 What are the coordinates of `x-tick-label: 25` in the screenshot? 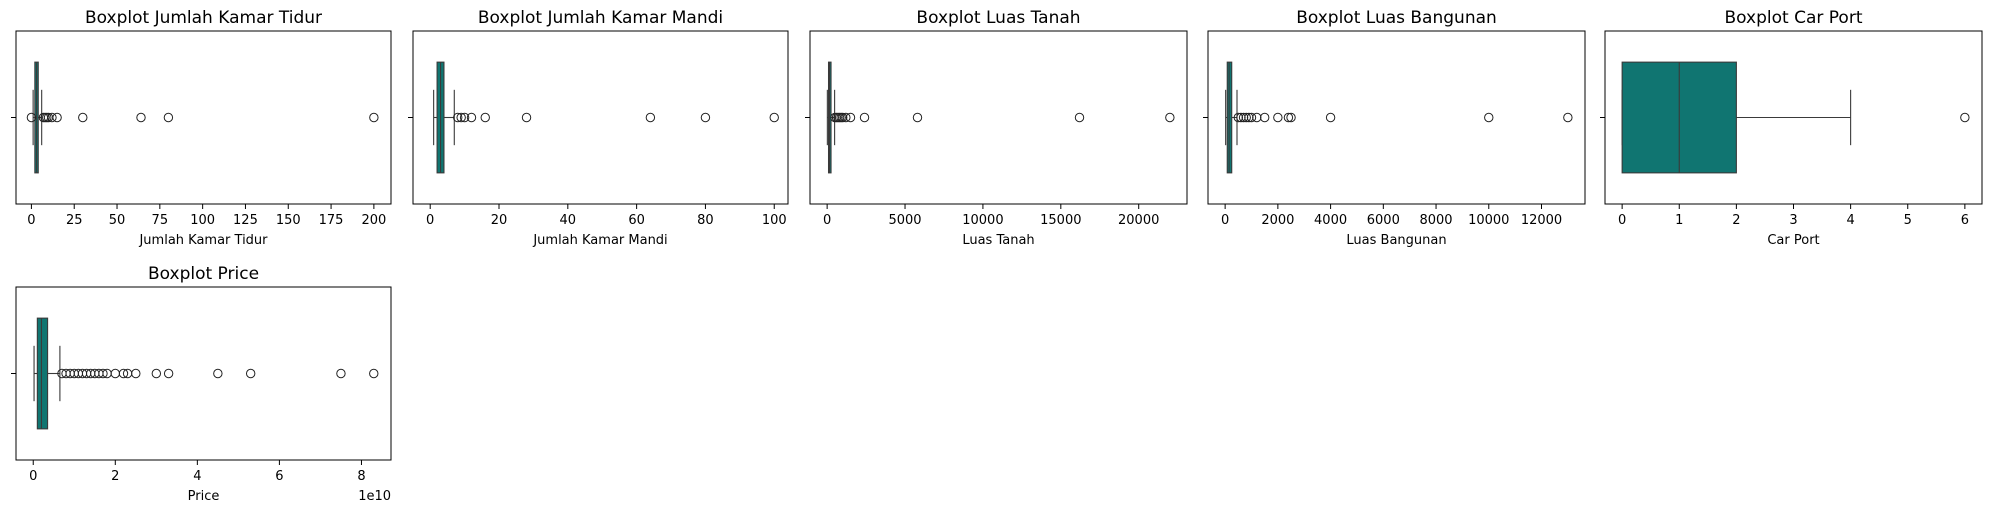 It's located at (74, 220).